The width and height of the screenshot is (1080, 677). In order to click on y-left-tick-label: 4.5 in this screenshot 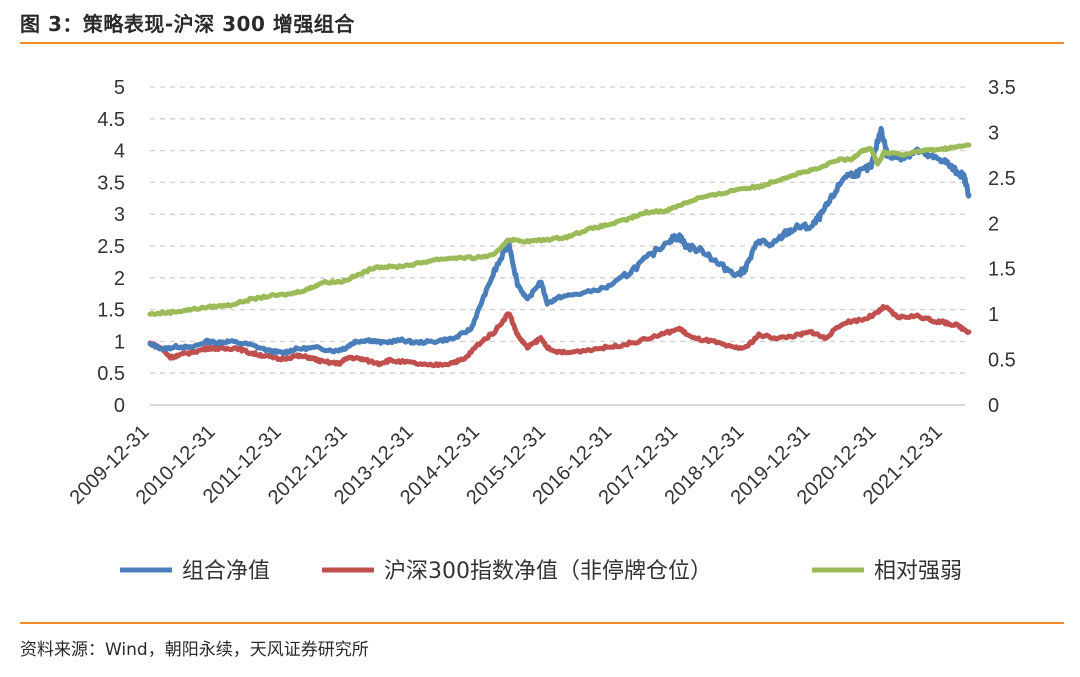, I will do `click(111, 120)`.